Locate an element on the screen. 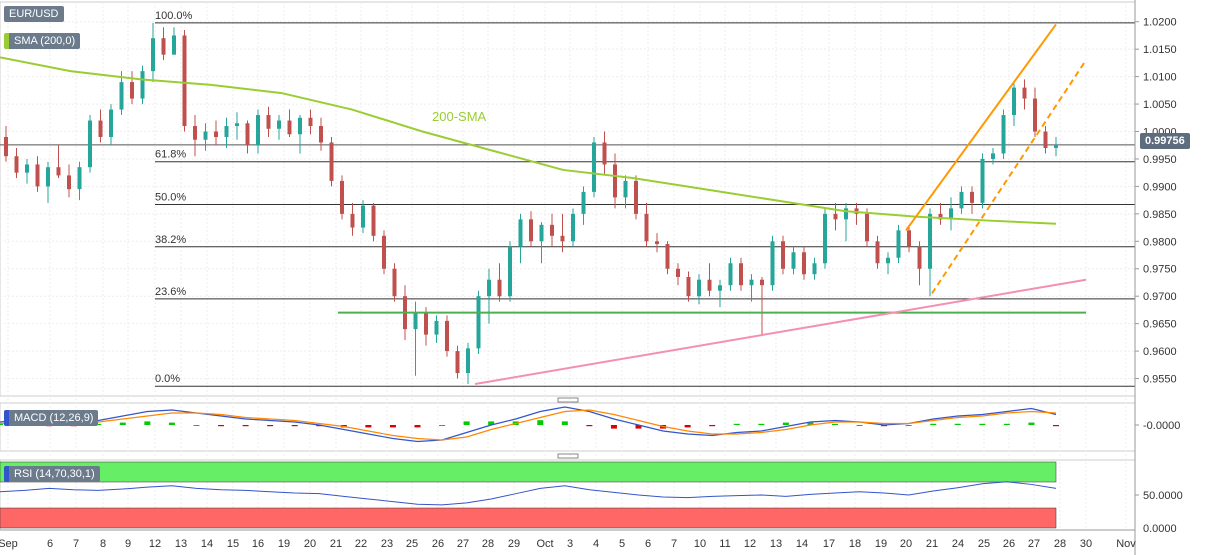  sma-badge: SMA (200,0) is located at coordinates (42, 41).